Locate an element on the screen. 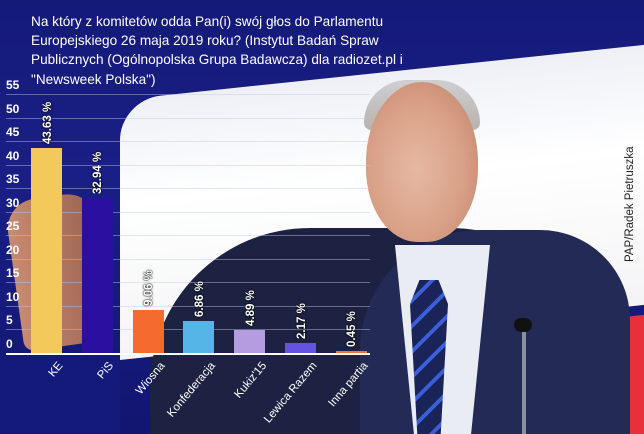 Image resolution: width=644 pixels, height=434 pixels. x-axis-category-label: Wiosna is located at coordinates (150, 379).